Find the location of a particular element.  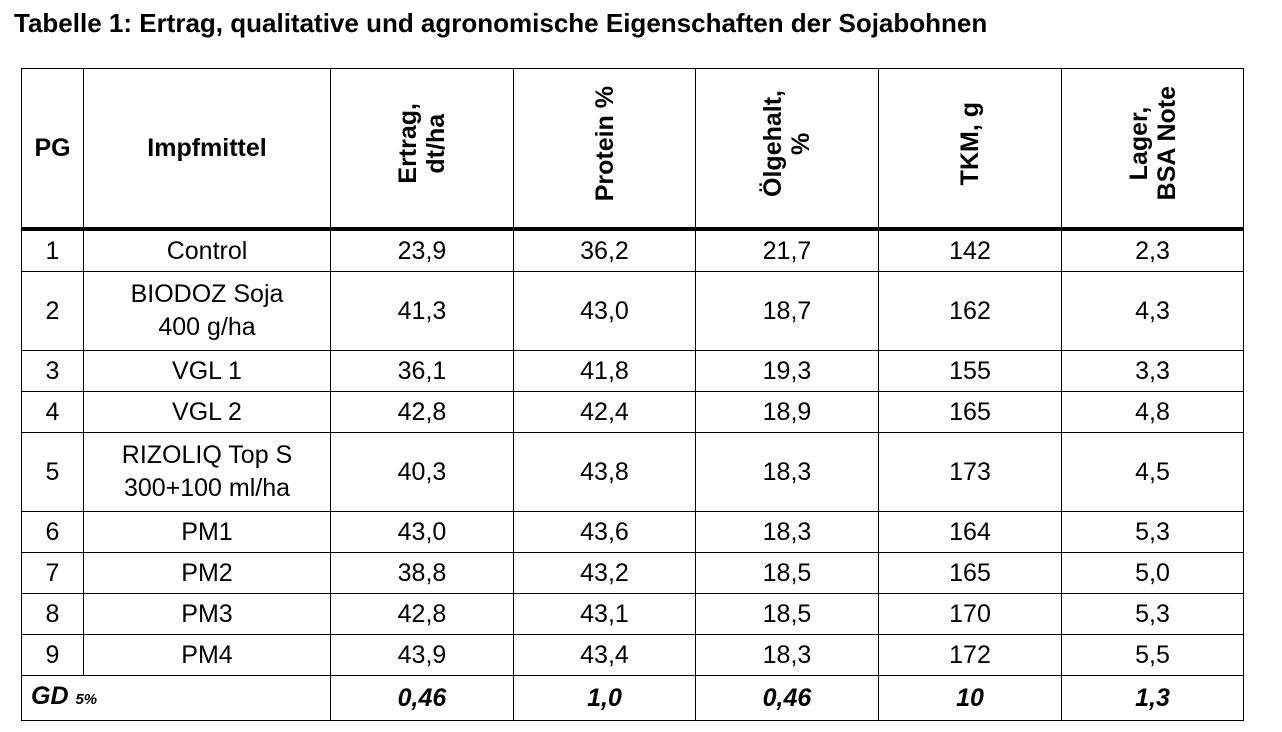

cell-pg: 2 is located at coordinates (52, 311).